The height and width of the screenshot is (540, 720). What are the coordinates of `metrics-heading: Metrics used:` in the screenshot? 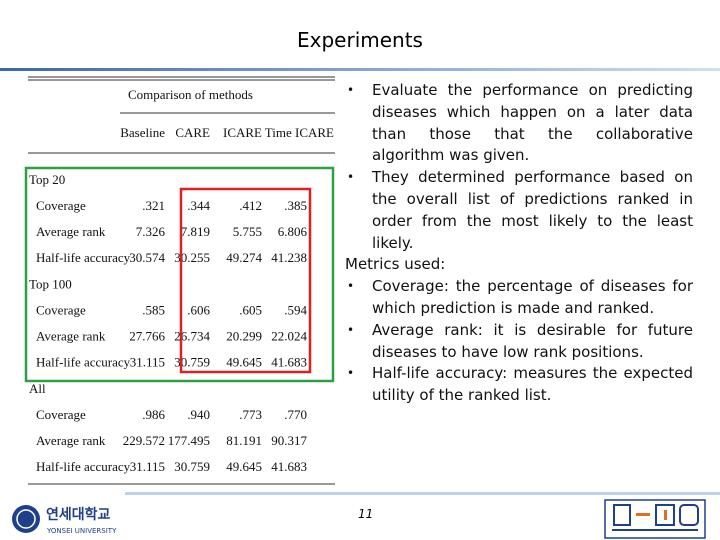 It's located at (395, 264).